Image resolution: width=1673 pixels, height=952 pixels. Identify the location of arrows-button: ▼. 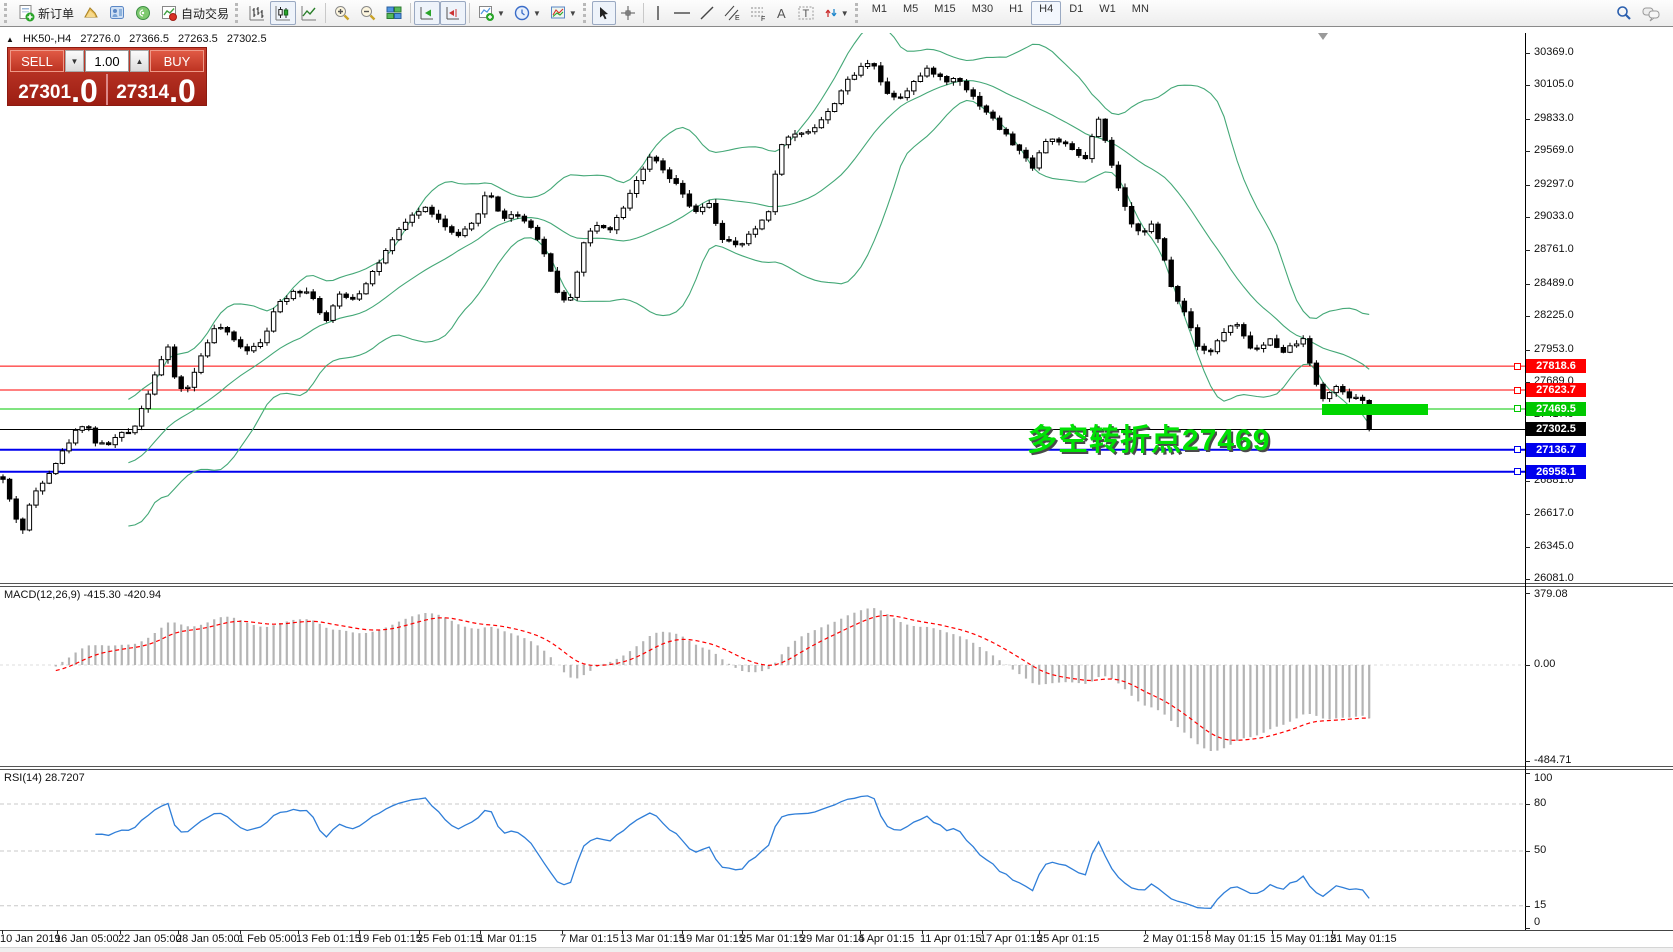
(836, 13).